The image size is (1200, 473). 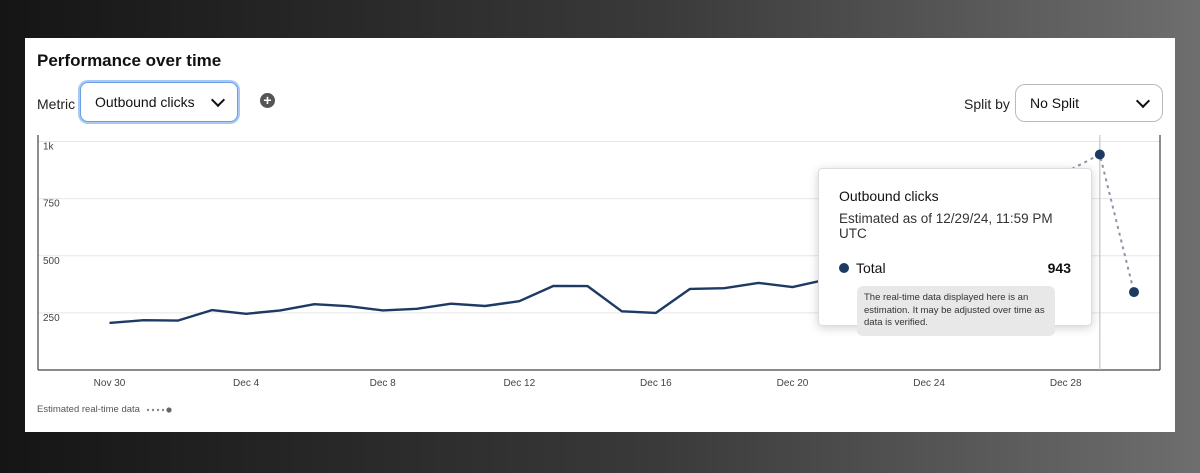 What do you see at coordinates (145, 102) in the screenshot?
I see `metric-dropdown-value: Outbound clicks` at bounding box center [145, 102].